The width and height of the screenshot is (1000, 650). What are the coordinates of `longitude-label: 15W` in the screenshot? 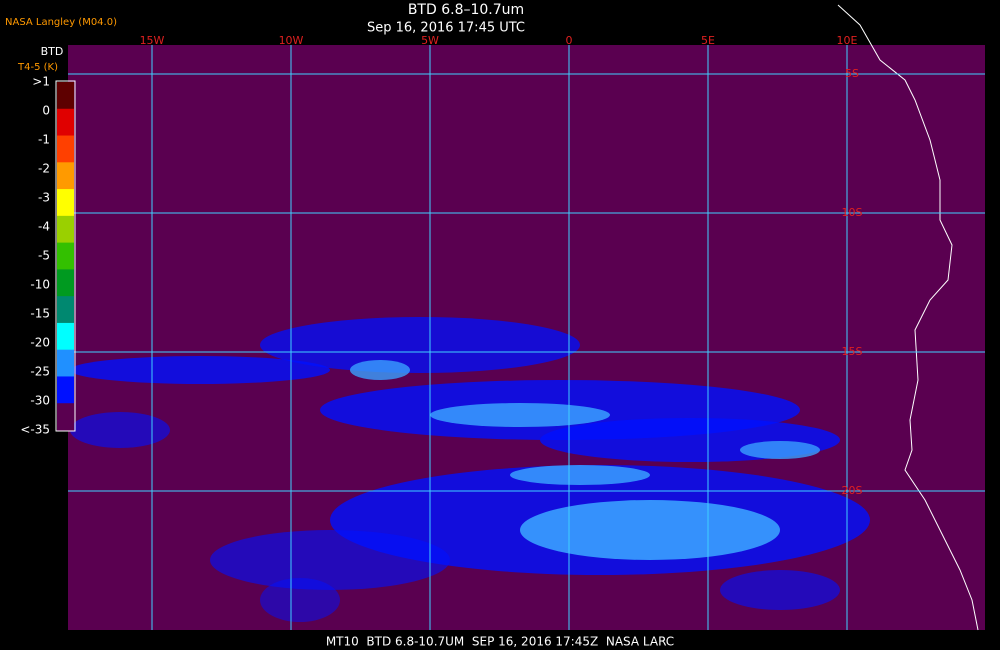 It's located at (152, 40).